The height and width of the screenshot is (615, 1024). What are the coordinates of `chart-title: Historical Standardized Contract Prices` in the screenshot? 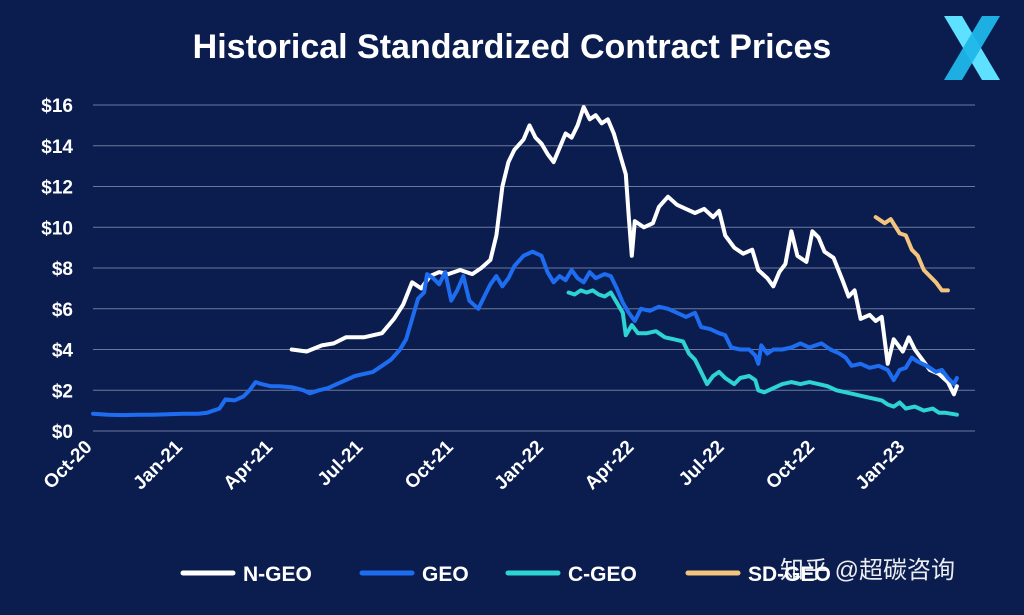 It's located at (512, 47).